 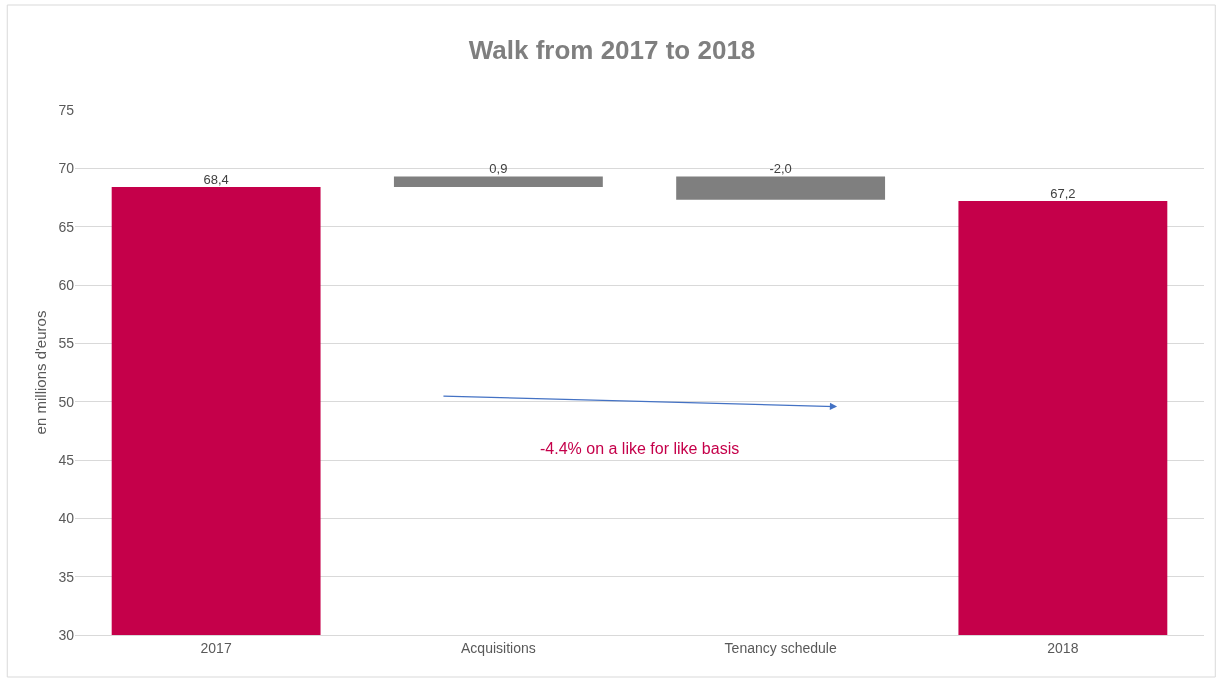 What do you see at coordinates (612, 50) in the screenshot?
I see `chart-title: Walk from 2017 to 2018` at bounding box center [612, 50].